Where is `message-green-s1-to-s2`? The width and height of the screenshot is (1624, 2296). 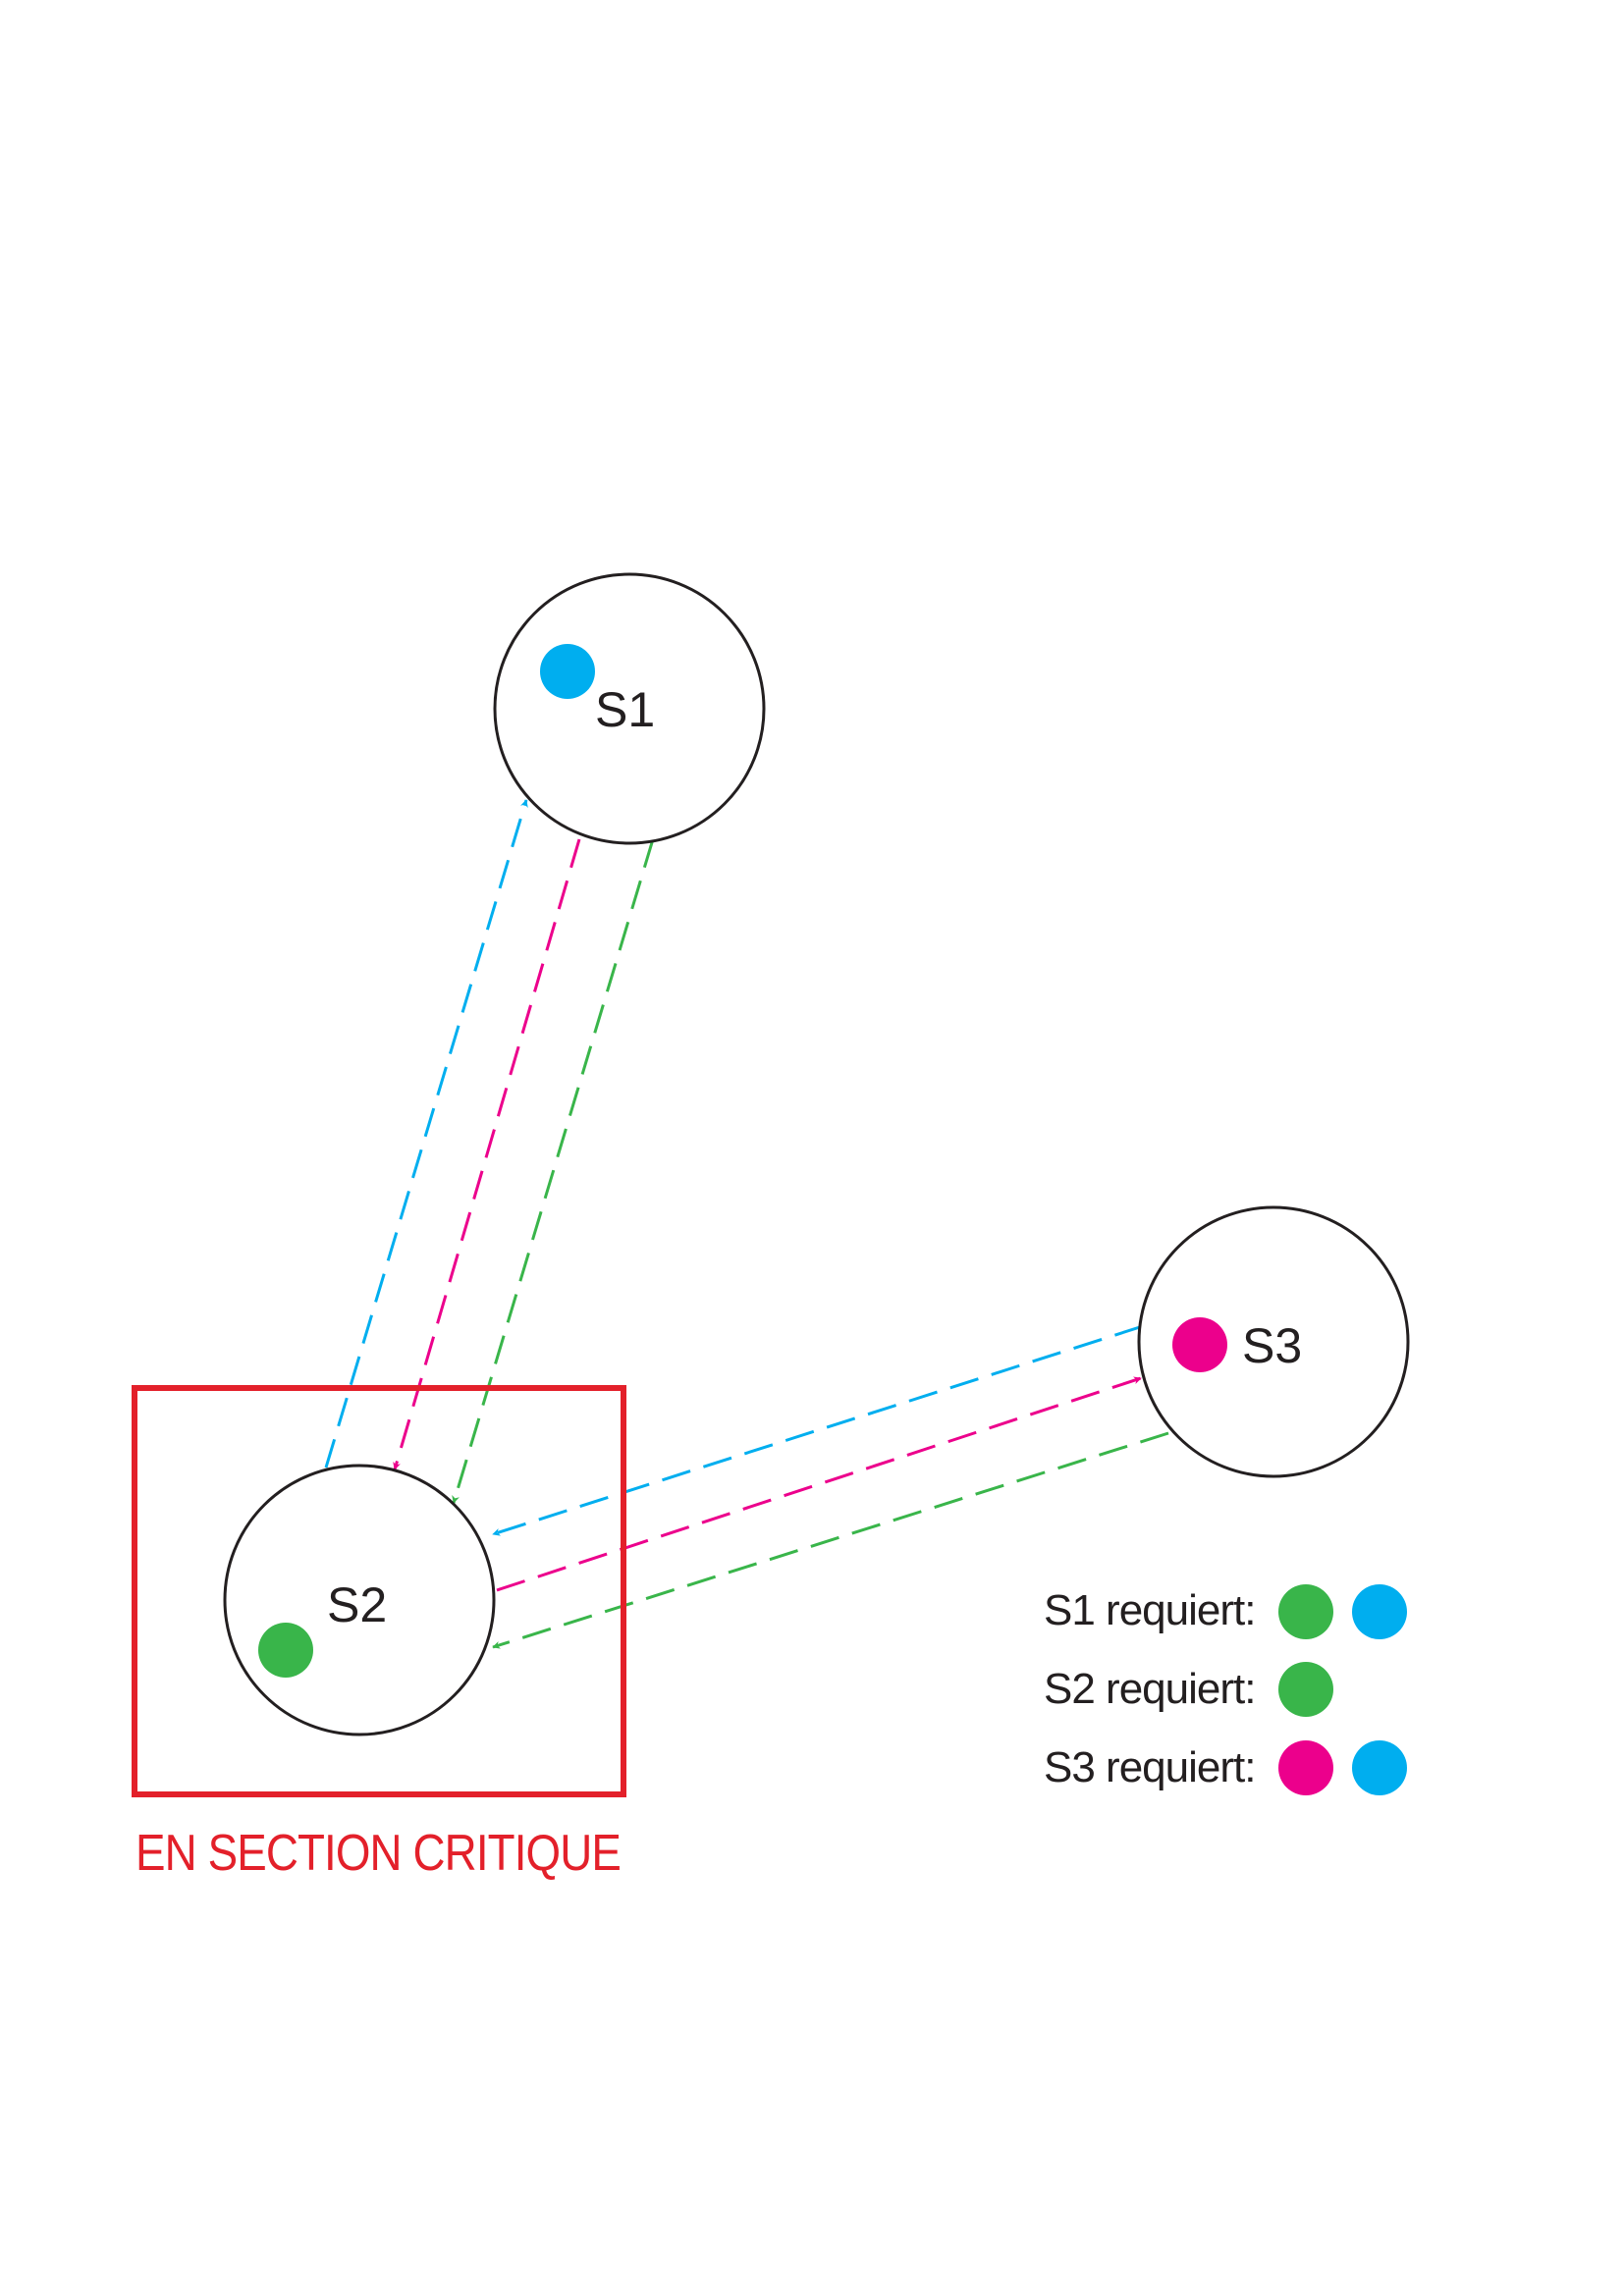
message-green-s1-to-s2 is located at coordinates (553, 1171).